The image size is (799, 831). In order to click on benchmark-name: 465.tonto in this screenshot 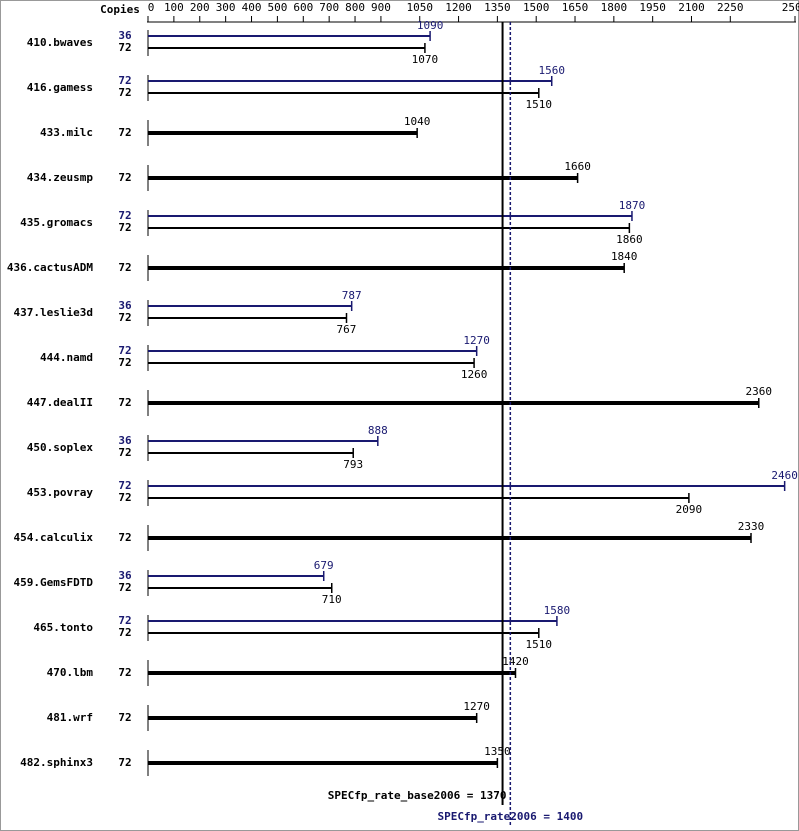, I will do `click(63, 627)`.